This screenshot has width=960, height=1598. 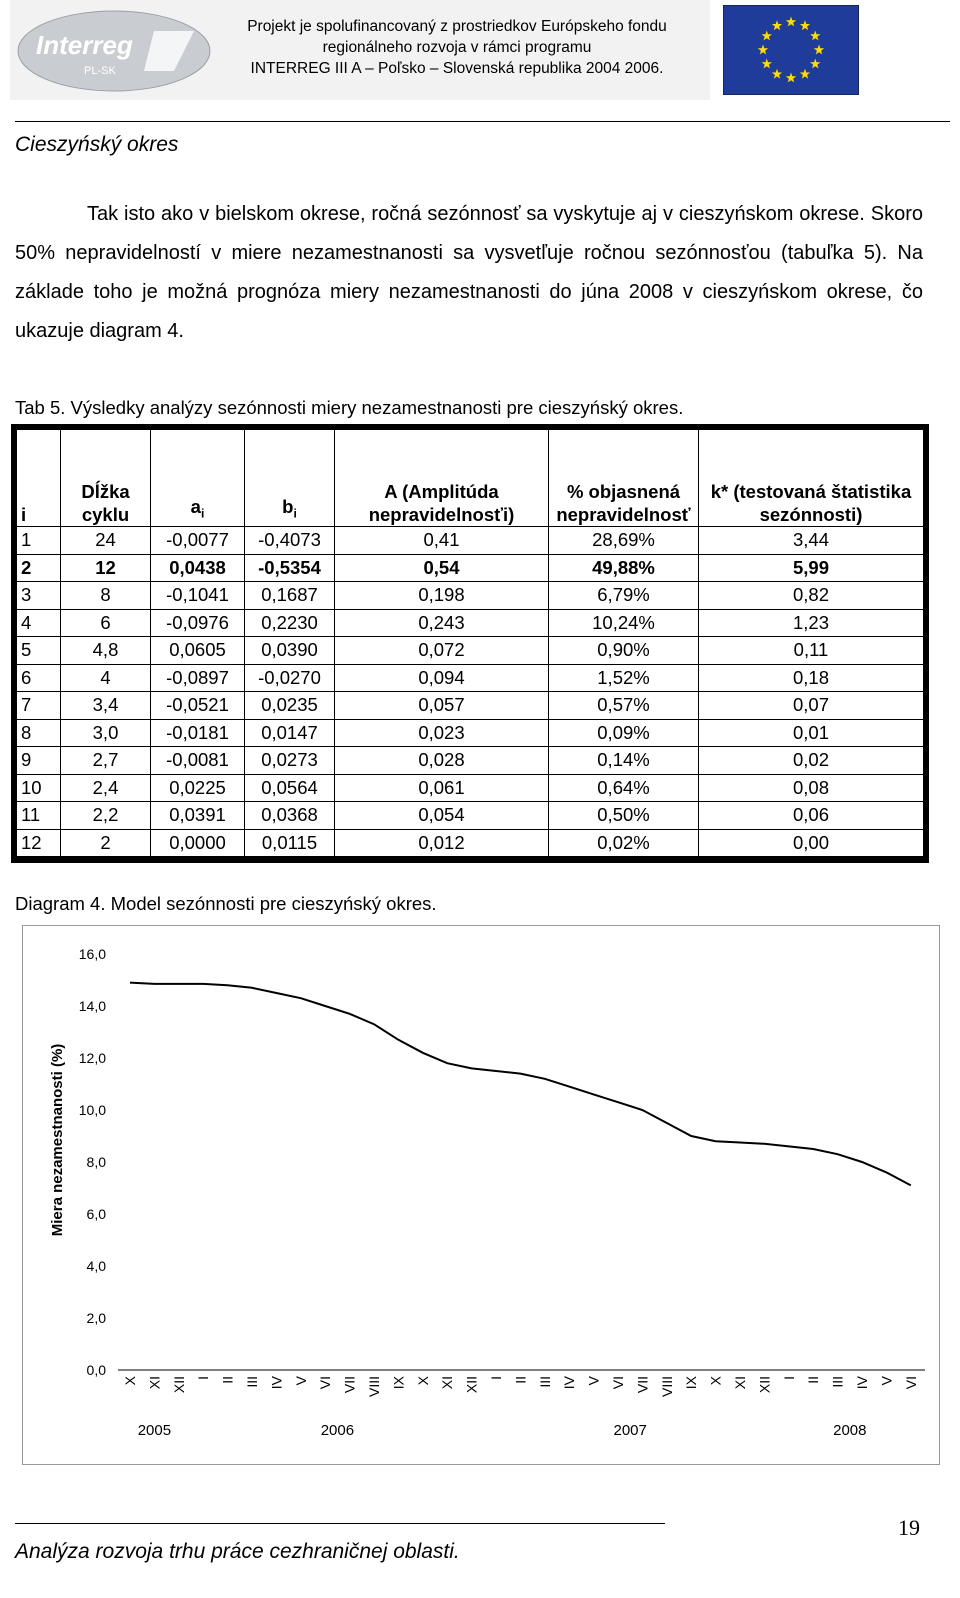 I want to click on table-cell: -0,1041, so click(x=197, y=595).